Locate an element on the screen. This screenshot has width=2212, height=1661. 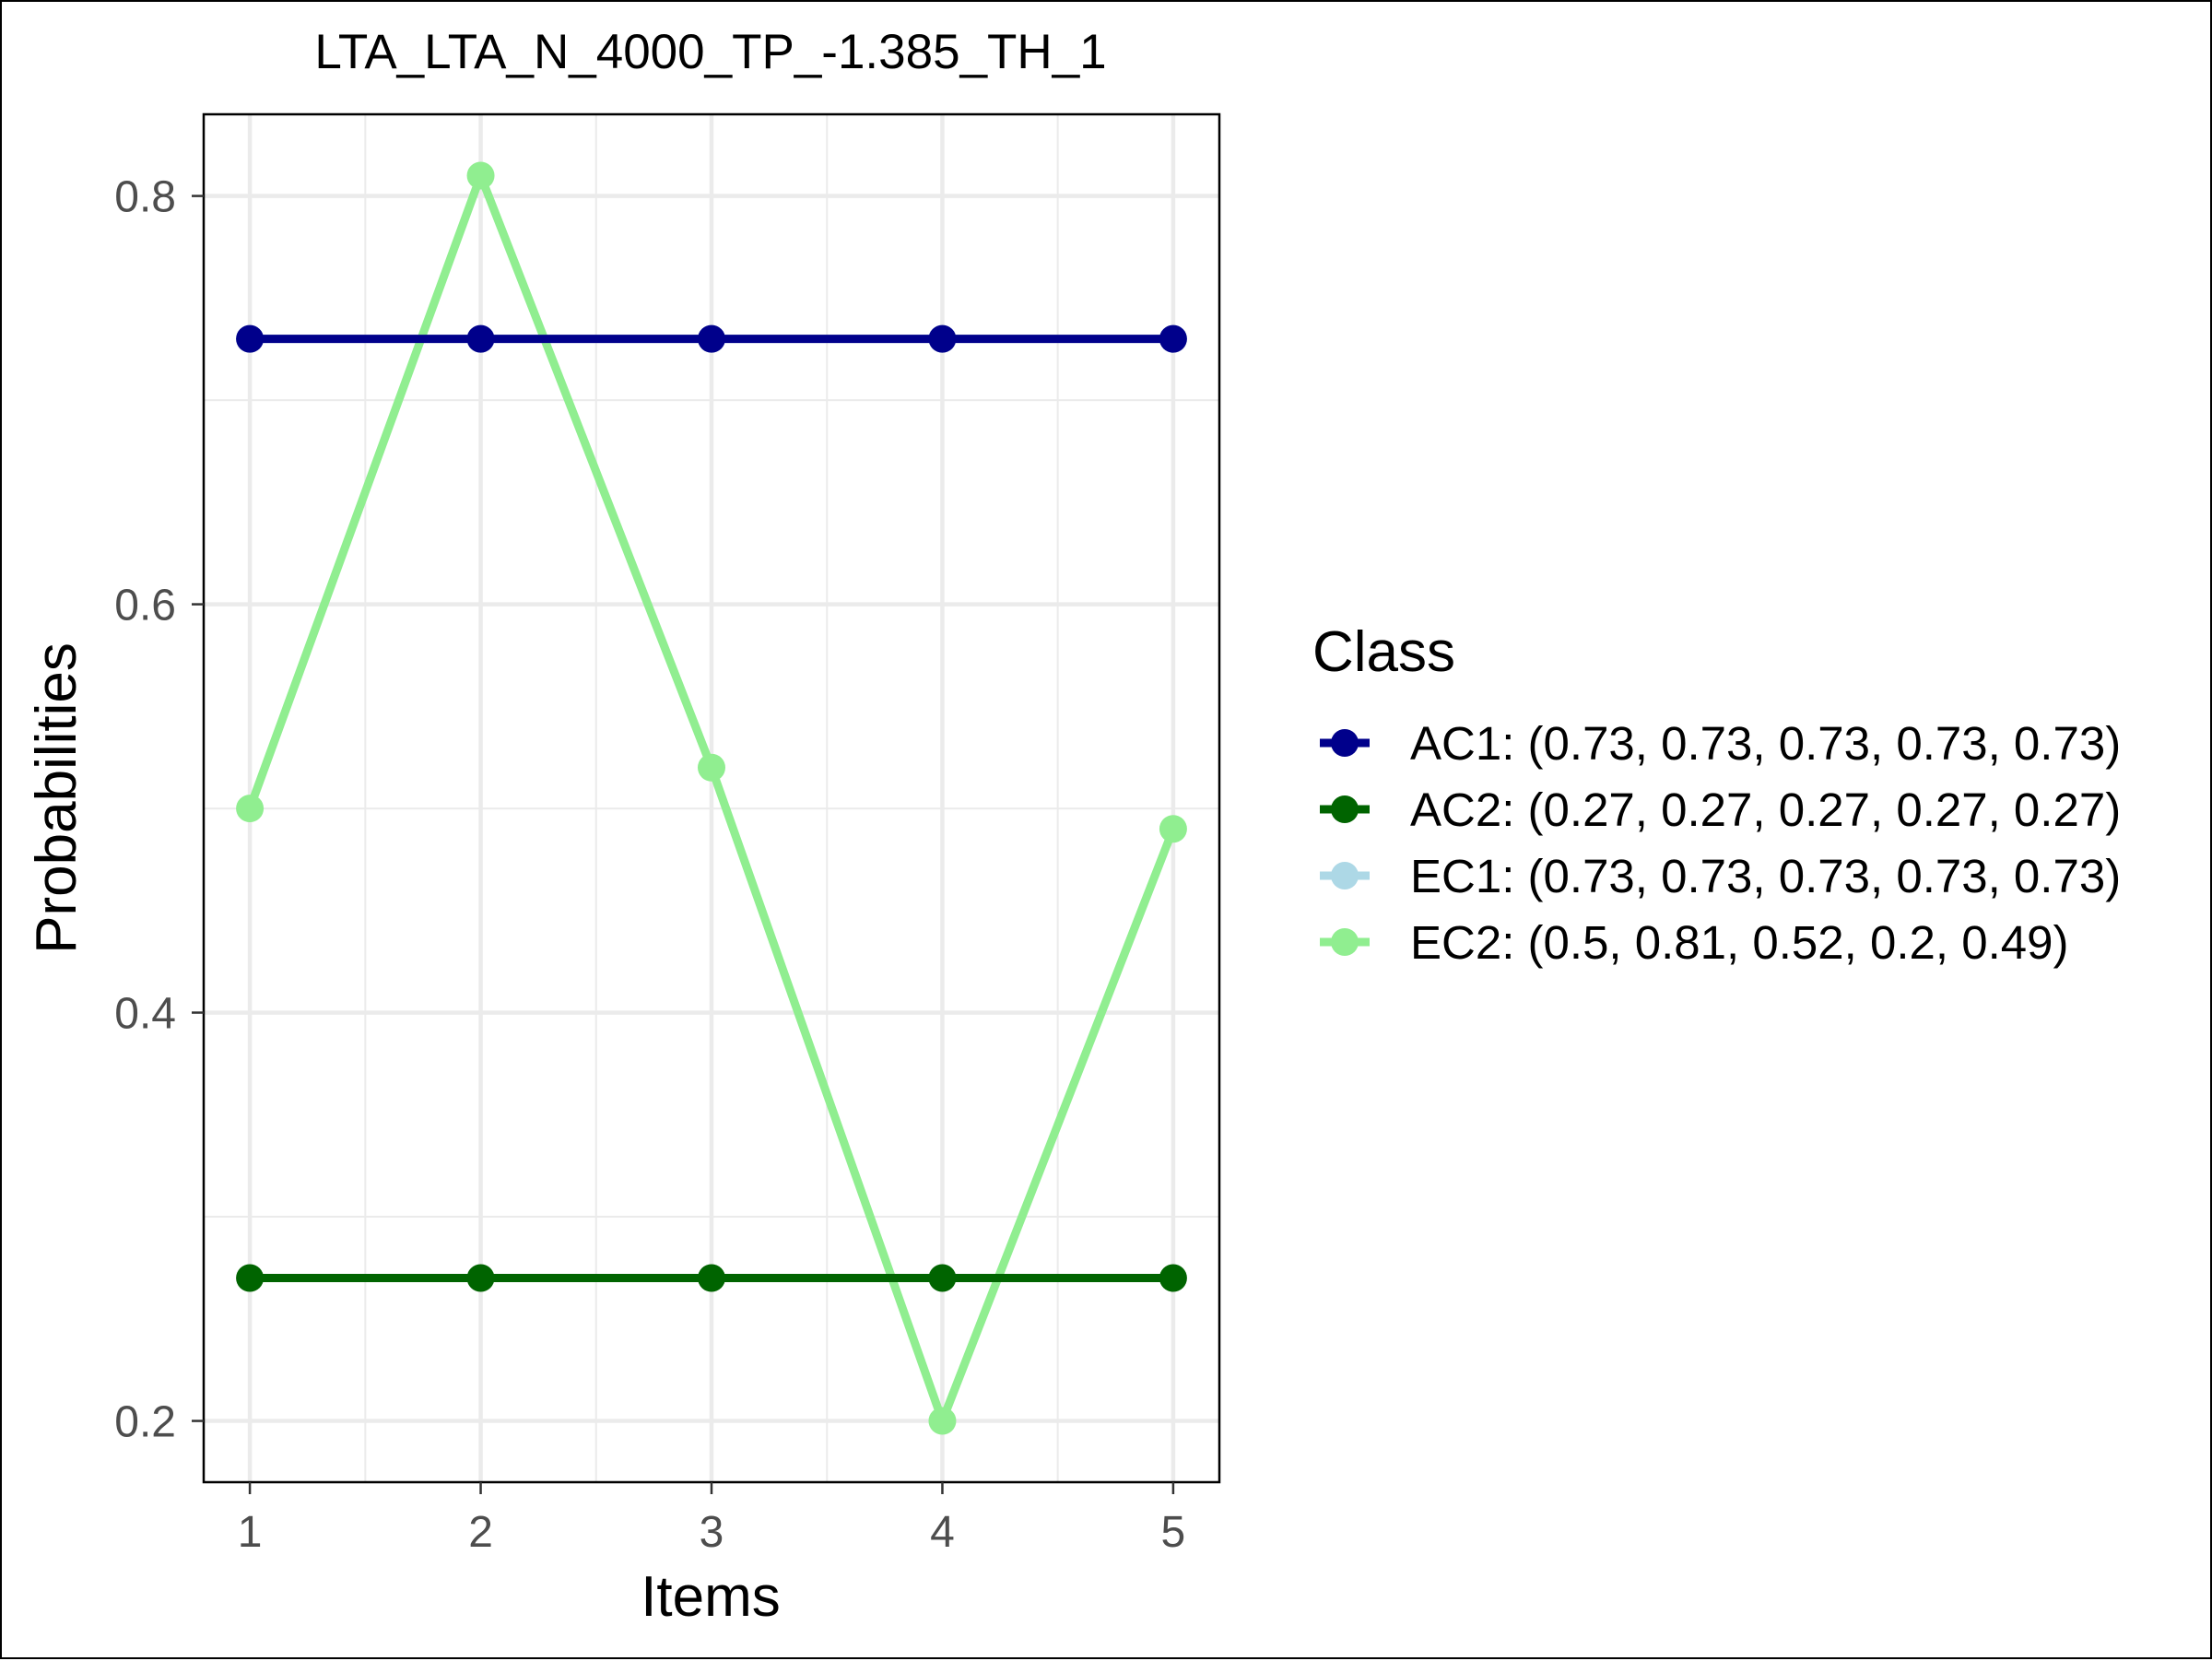
legend-label: AC2: (0.27, 0.27, 0.27, 0.27, 0.27) is located at coordinates (1765, 809).